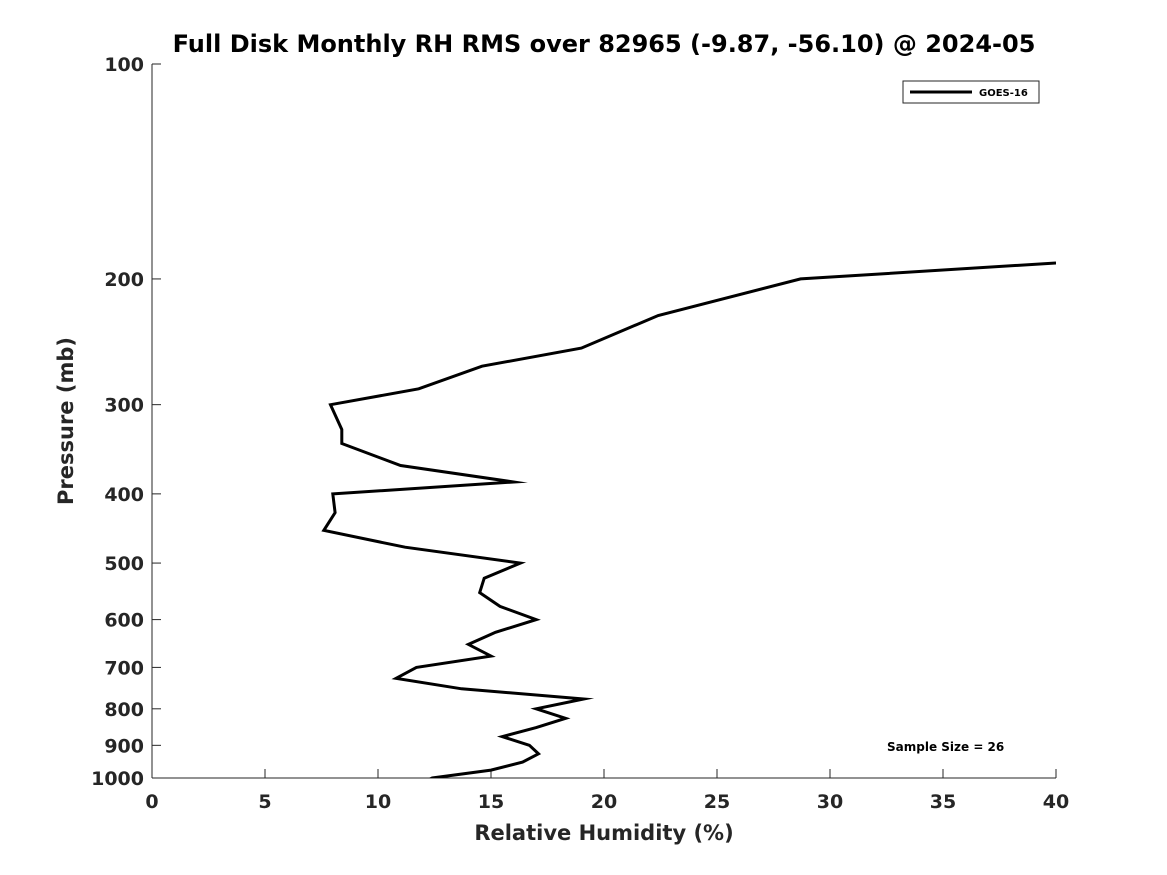 Image resolution: width=1167 pixels, height=875 pixels. What do you see at coordinates (945, 747) in the screenshot?
I see `sample-size-annotation: Sample Size = 26` at bounding box center [945, 747].